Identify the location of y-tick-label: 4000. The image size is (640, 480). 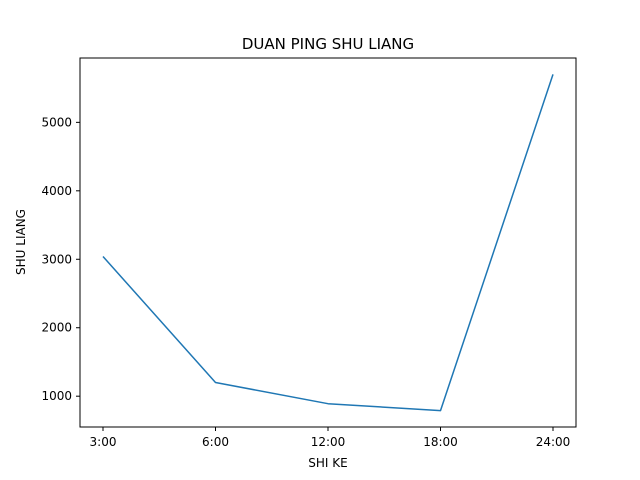
(56, 191).